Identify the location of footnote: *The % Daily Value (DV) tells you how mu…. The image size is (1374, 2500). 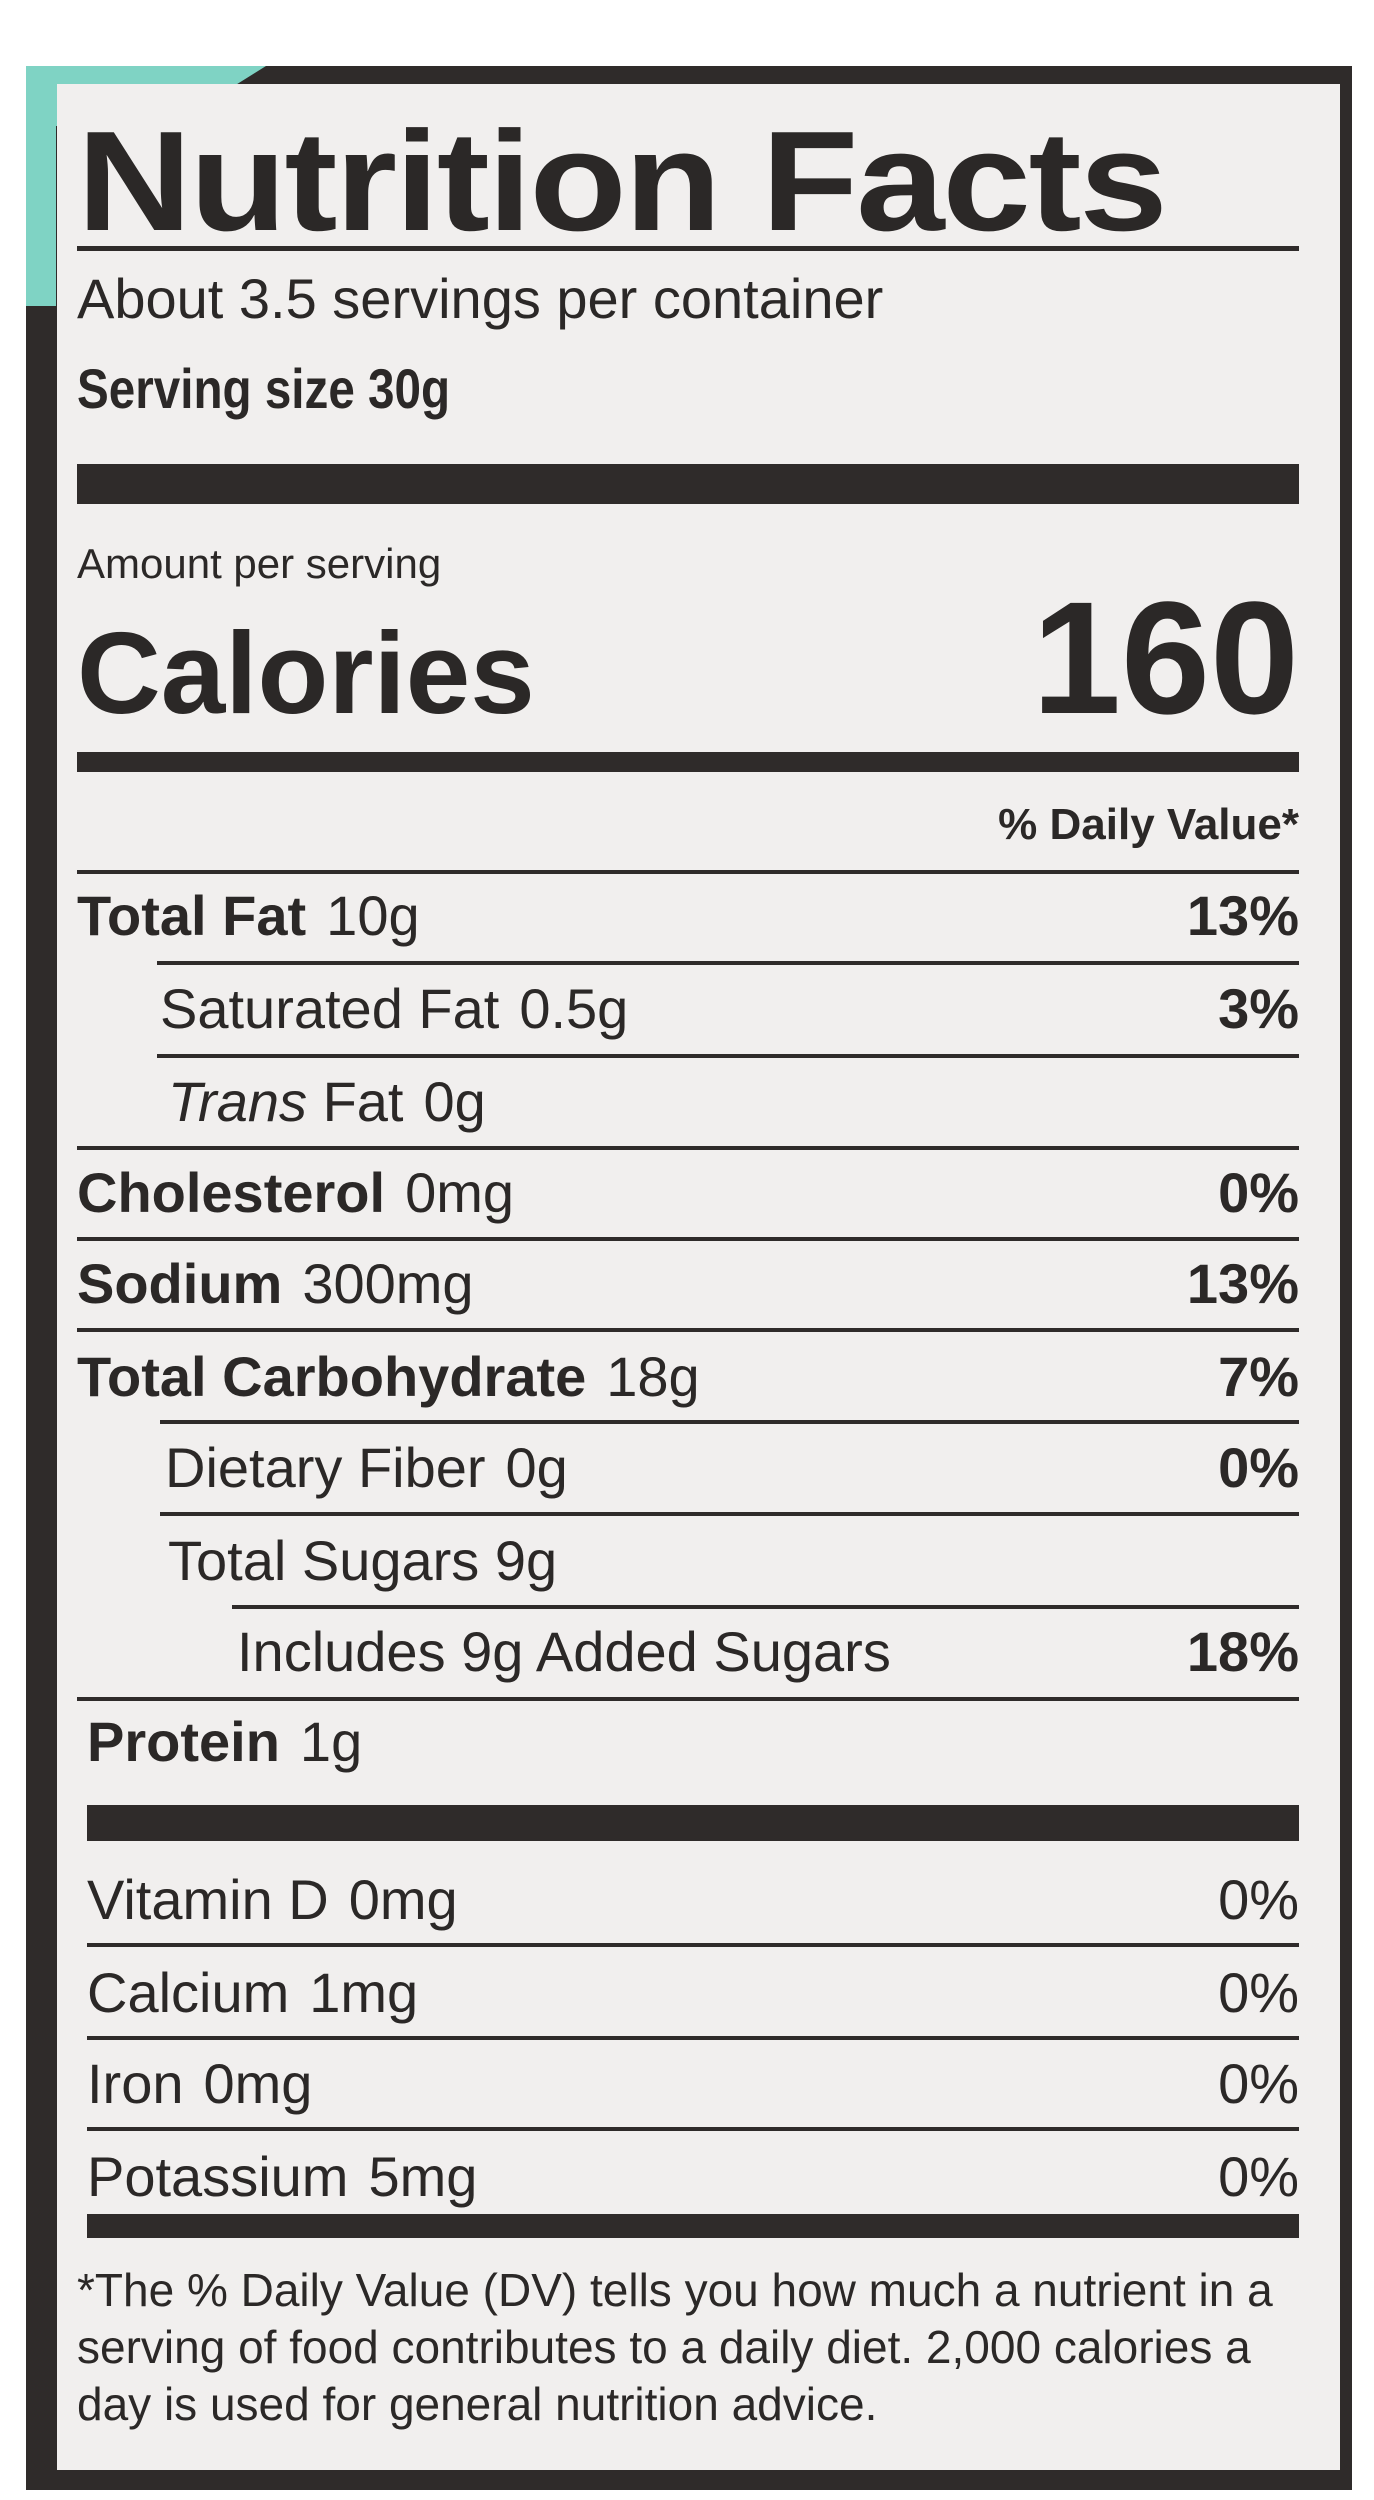
(675, 2347).